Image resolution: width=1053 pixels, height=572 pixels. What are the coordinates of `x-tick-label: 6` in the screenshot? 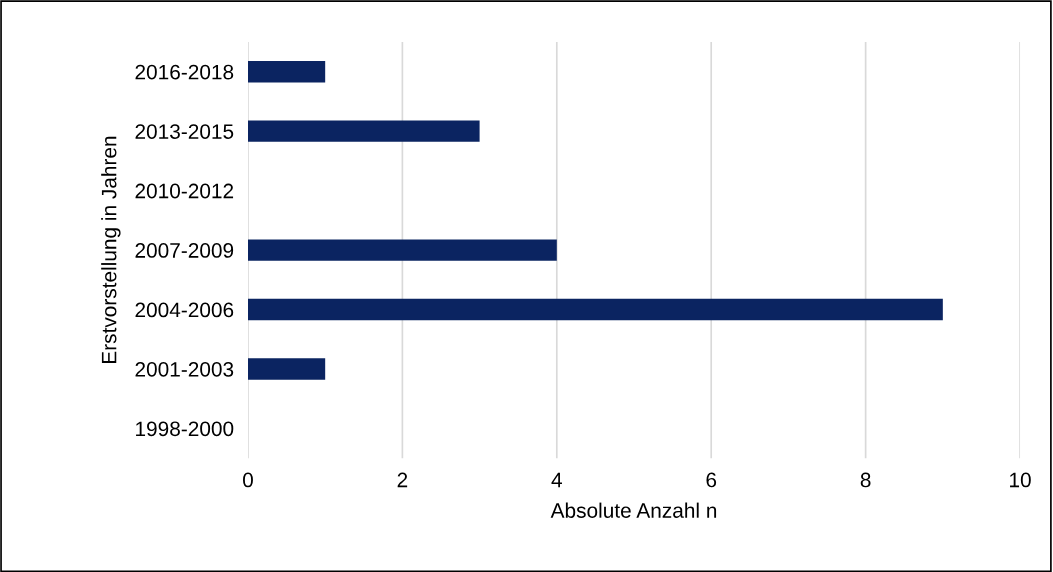 It's located at (711, 480).